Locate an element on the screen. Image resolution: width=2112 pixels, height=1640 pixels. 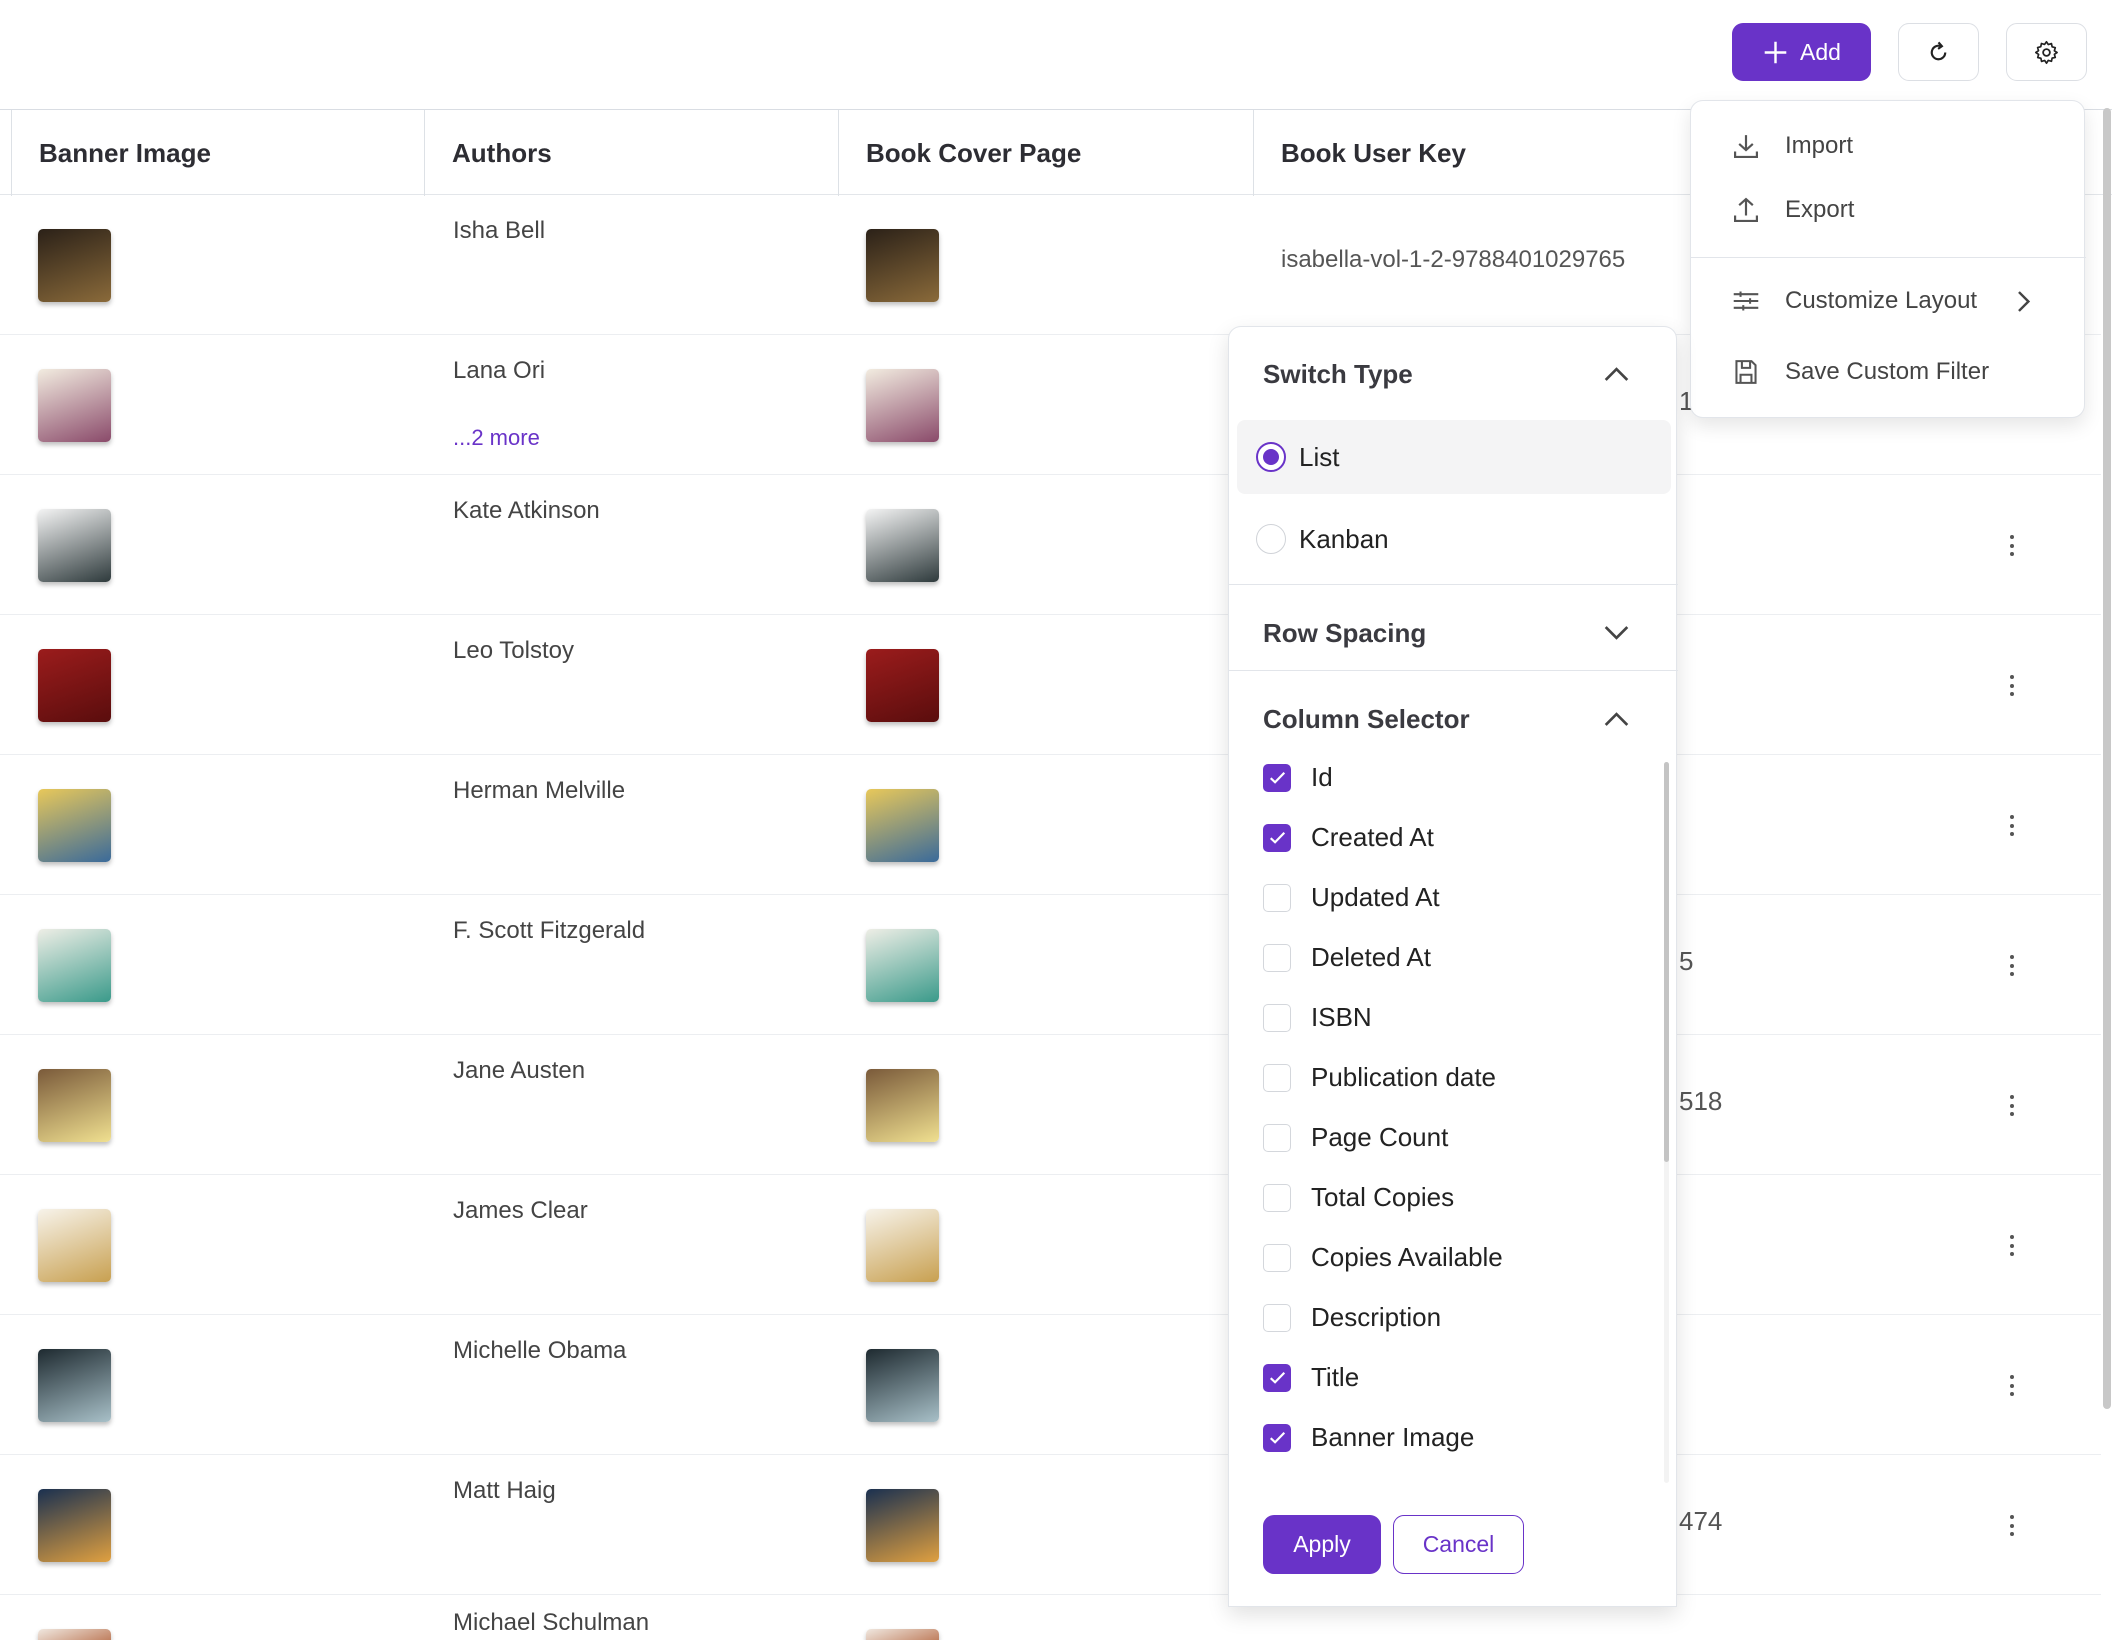
divider is located at coordinates (1453, 584).